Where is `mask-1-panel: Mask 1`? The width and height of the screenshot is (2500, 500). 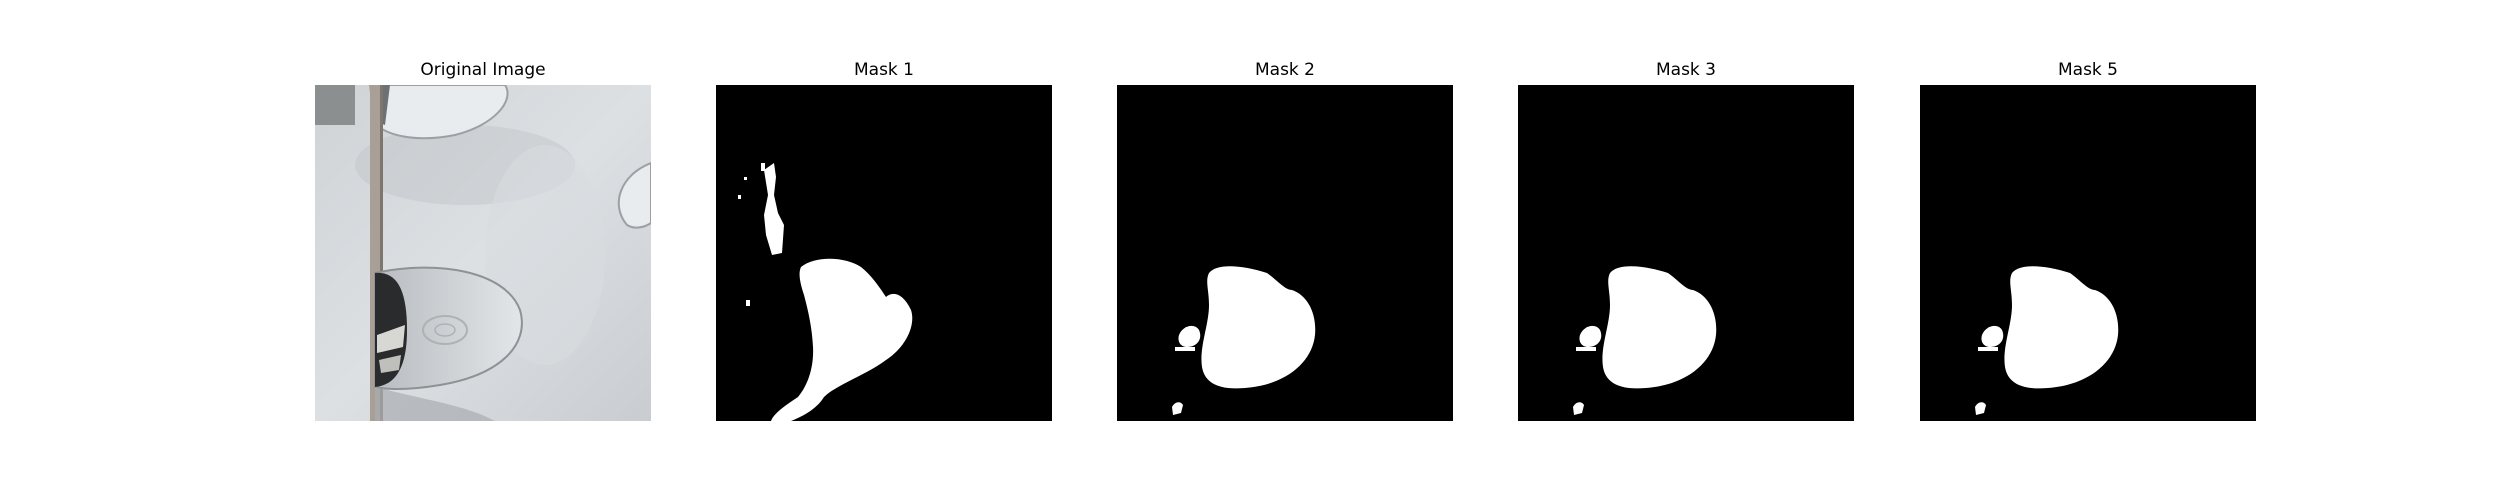 mask-1-panel: Mask 1 is located at coordinates (884, 238).